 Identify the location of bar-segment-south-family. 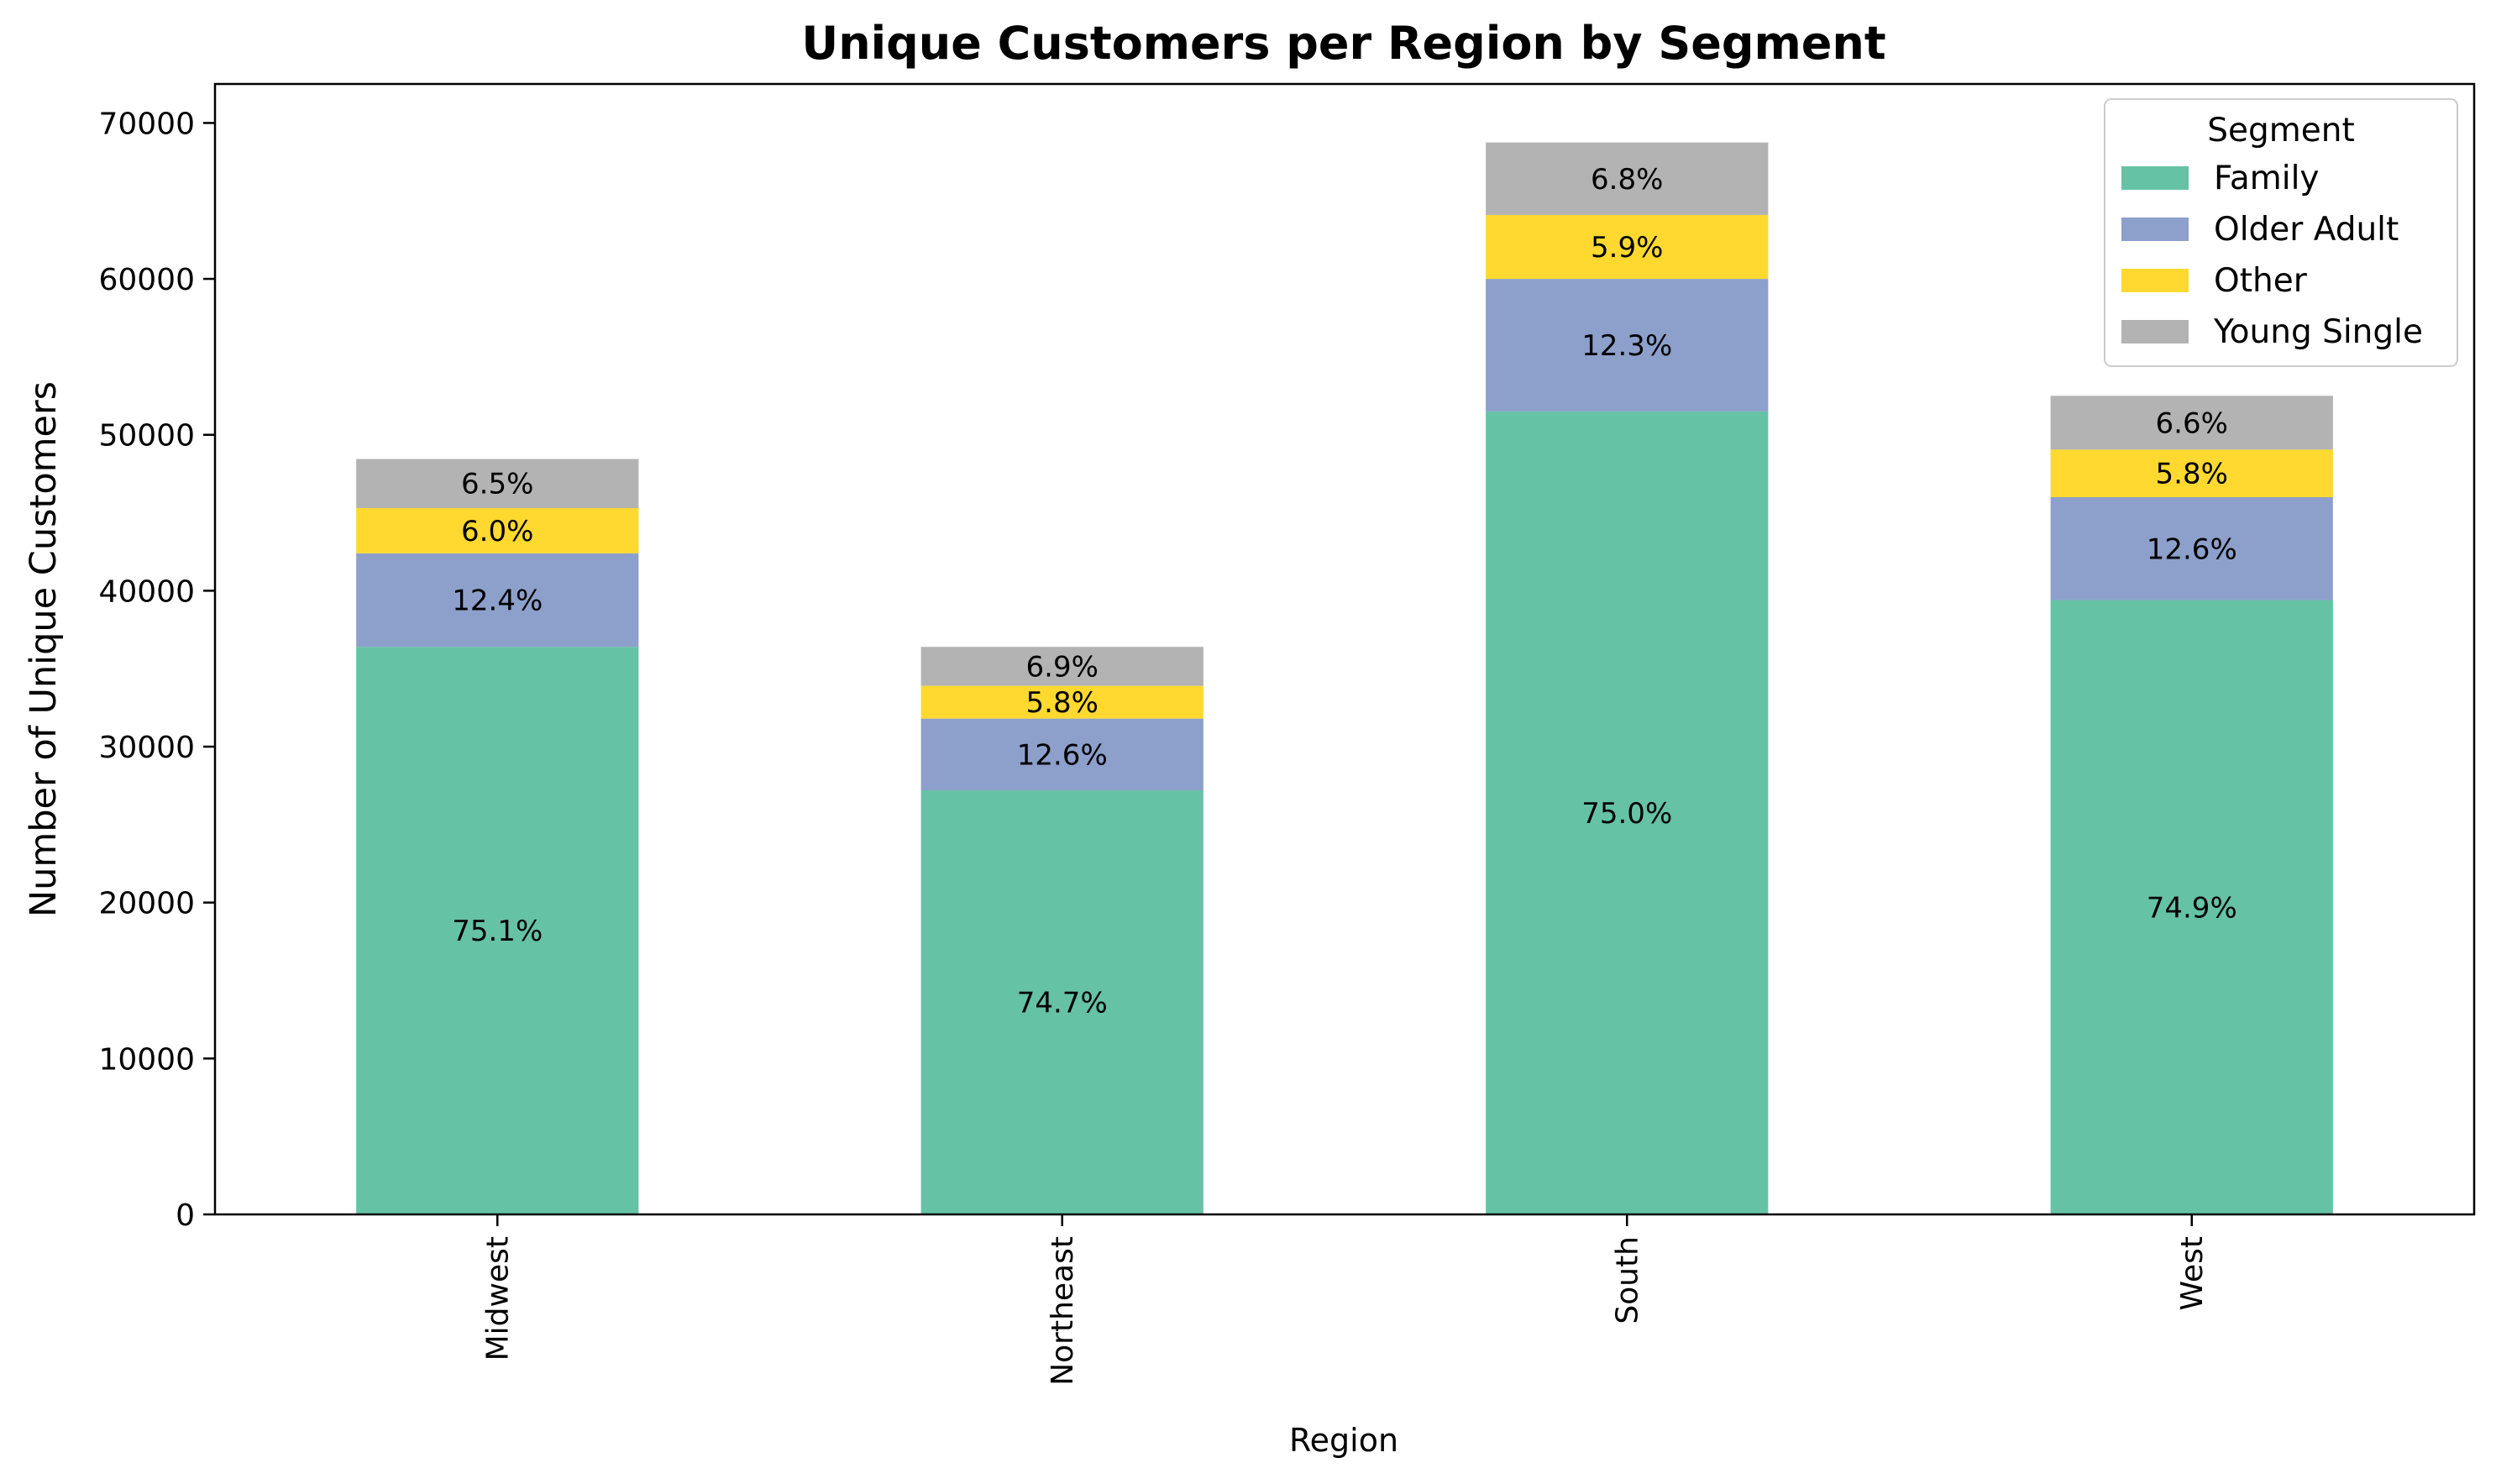
(1627, 813).